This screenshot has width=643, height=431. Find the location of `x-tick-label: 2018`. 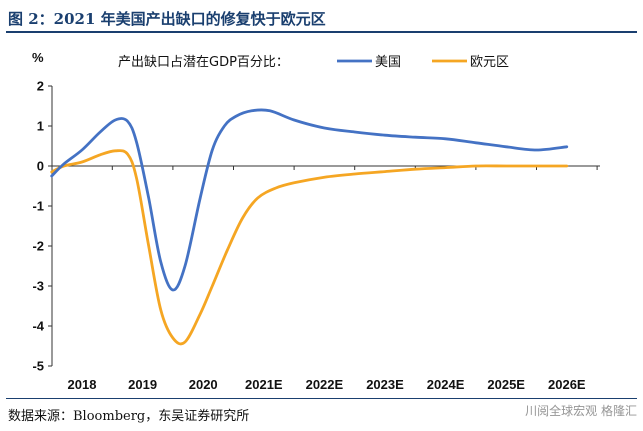

x-tick-label: 2018 is located at coordinates (82, 384).